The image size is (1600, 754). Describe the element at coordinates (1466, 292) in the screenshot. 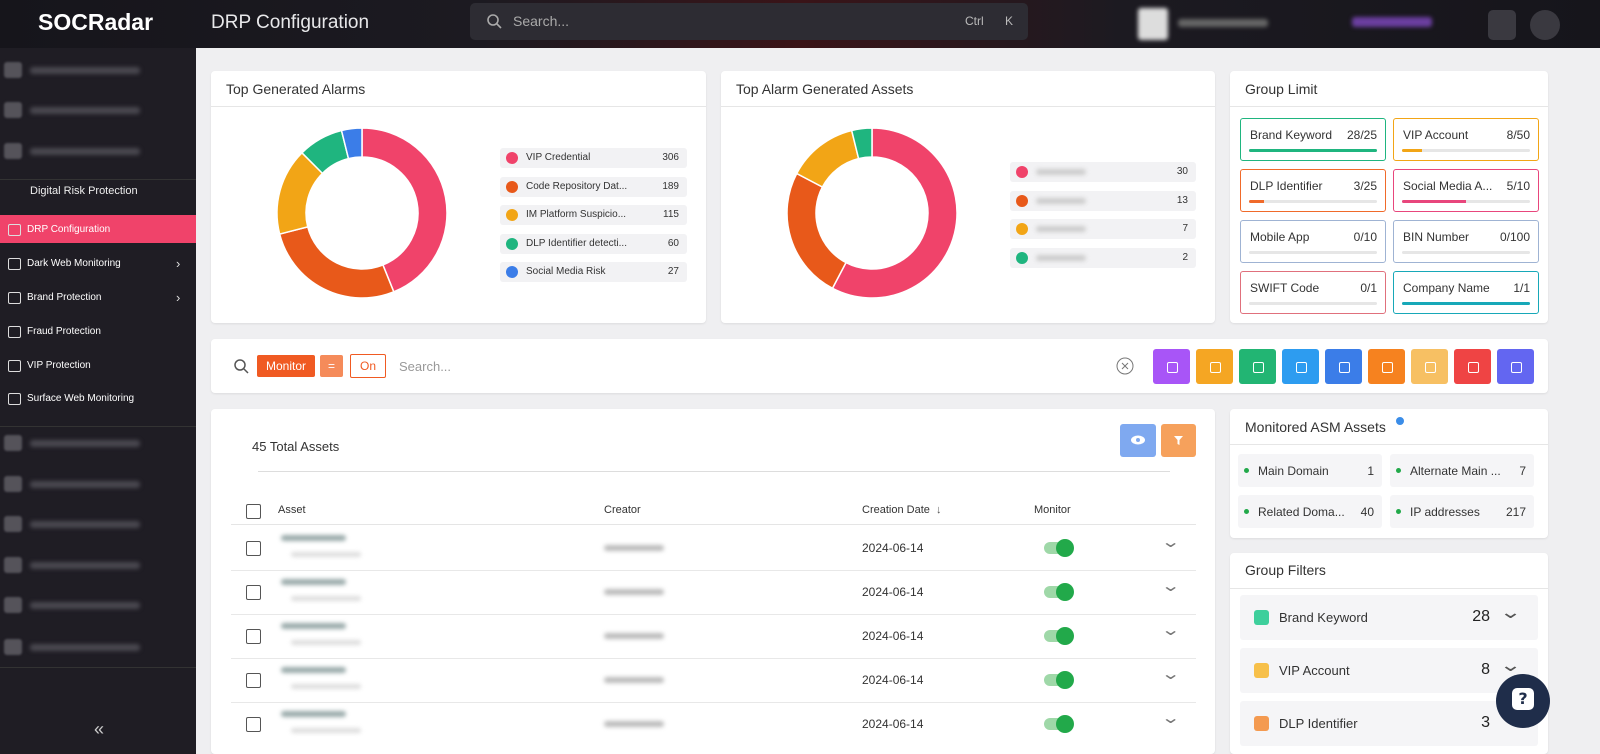

I see `limit-tile: Company Name 1/1` at that location.